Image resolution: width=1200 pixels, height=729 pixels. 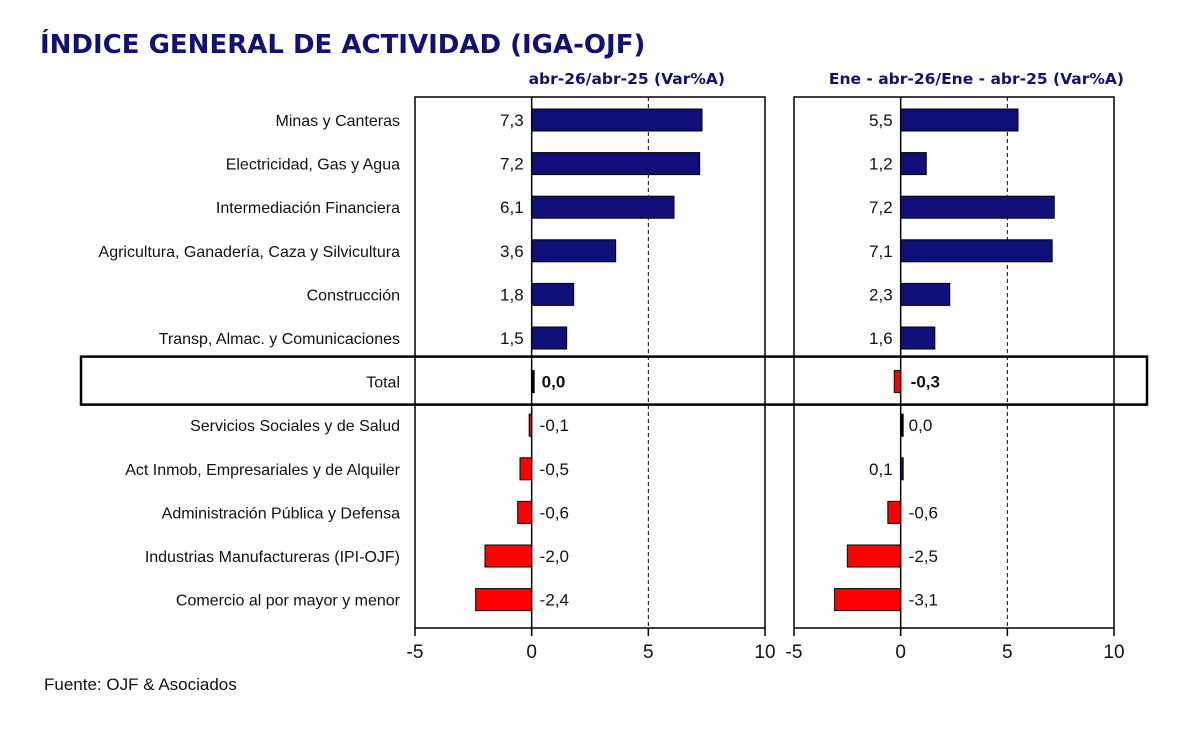 I want to click on category-label: Transp, Almac. y Comunicaciones, so click(x=279, y=339).